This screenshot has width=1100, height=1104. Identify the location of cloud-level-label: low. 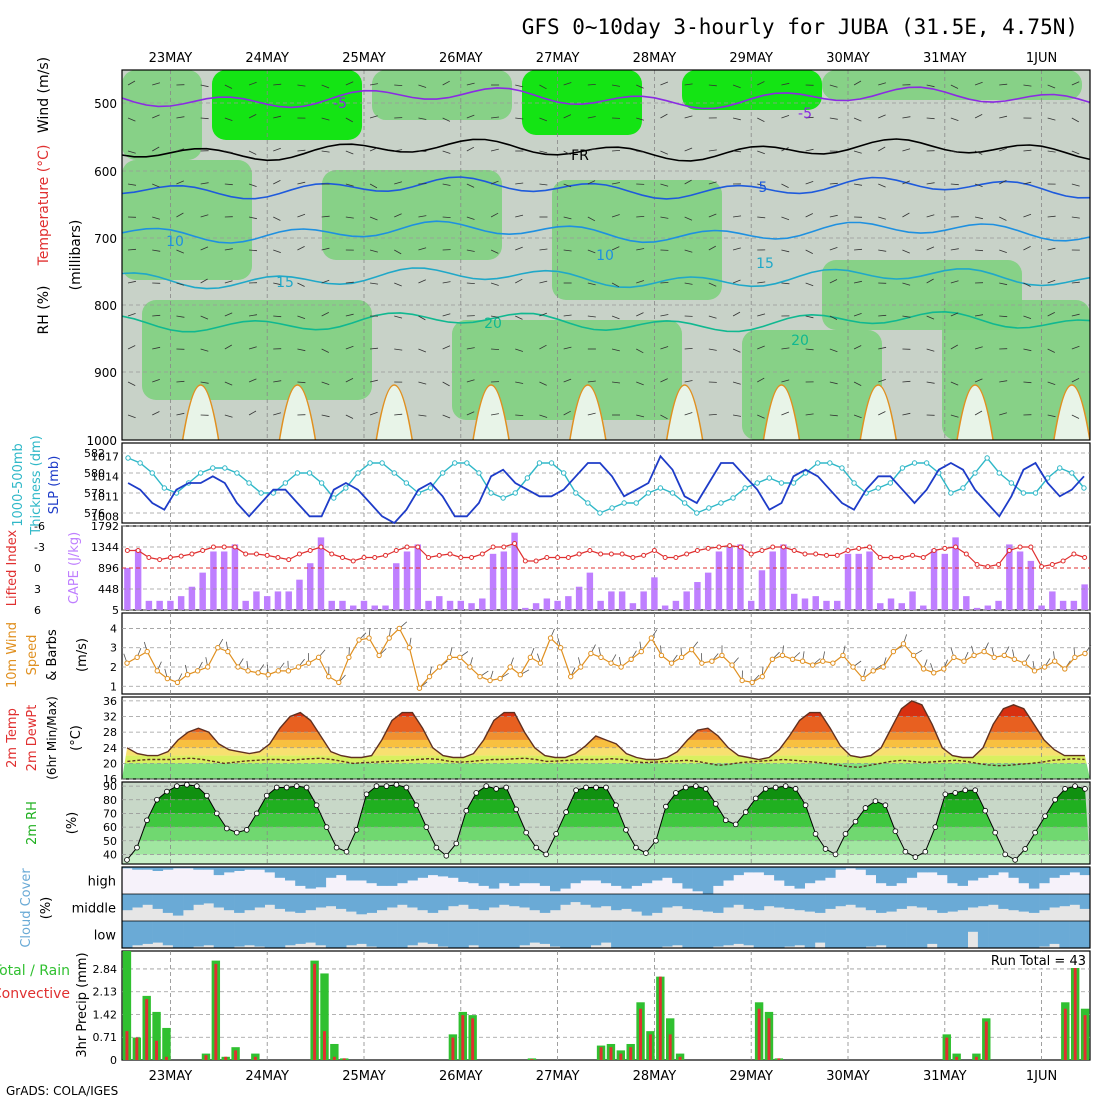
(105, 936).